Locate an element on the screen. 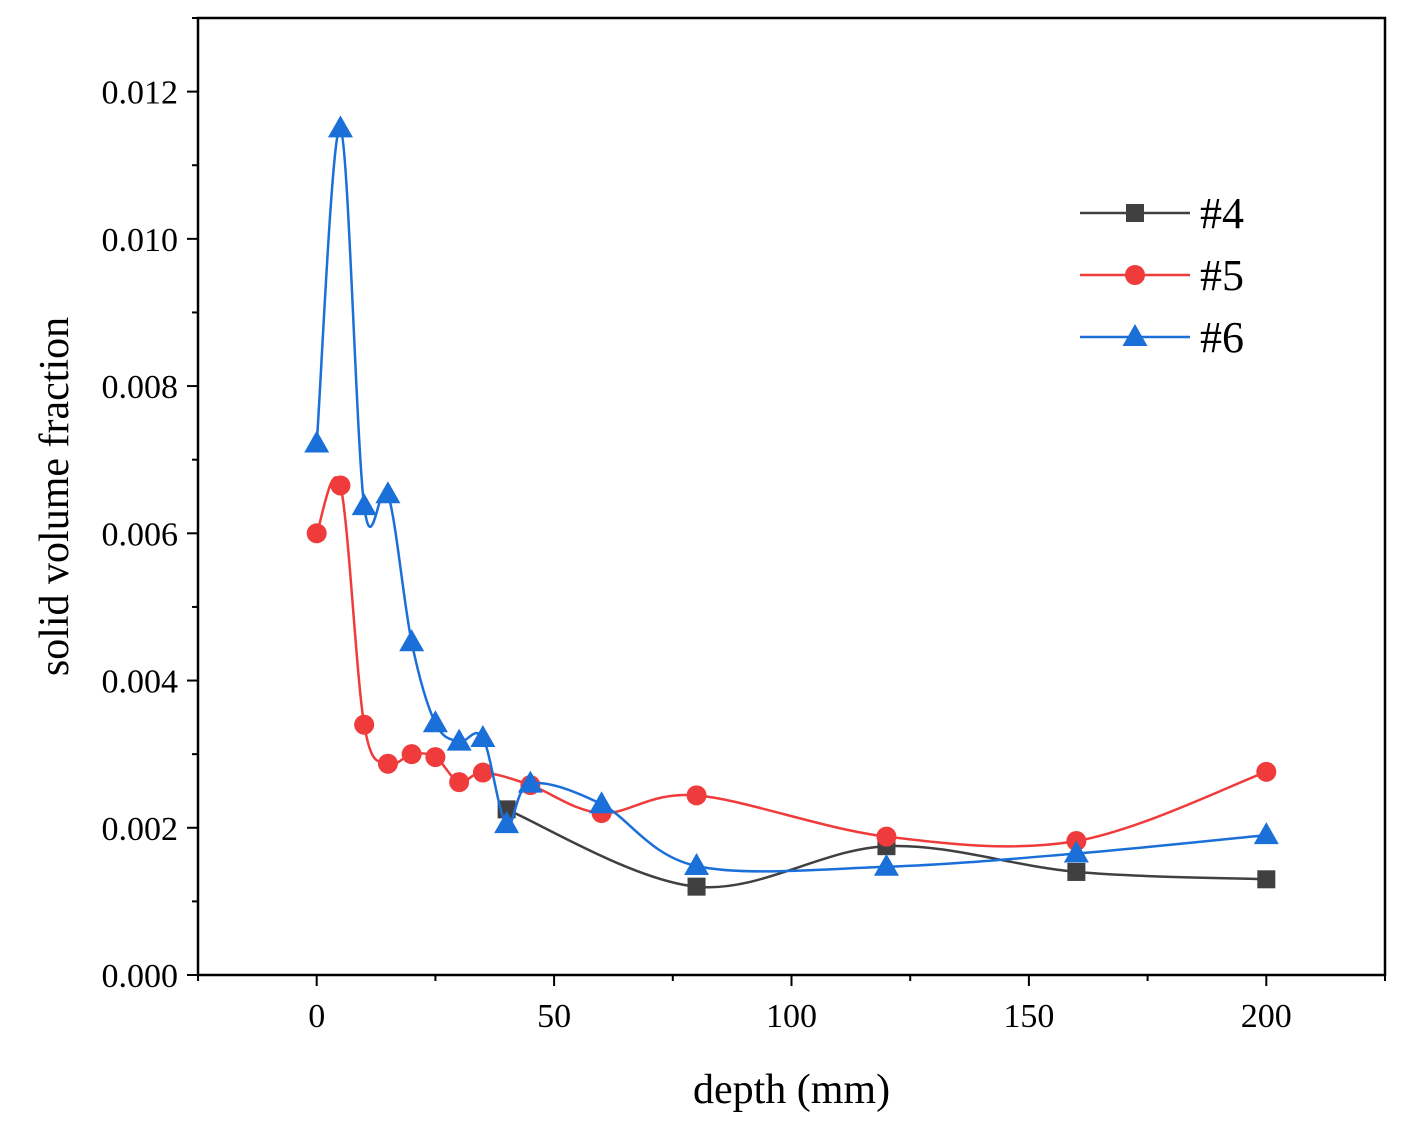  legend: #4 #5 #6 is located at coordinates (1162, 275).